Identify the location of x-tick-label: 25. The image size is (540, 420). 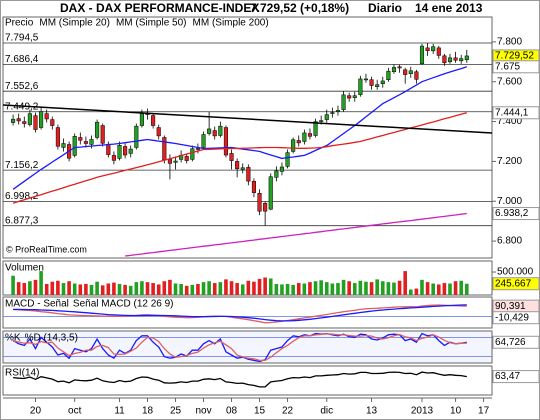
(176, 411).